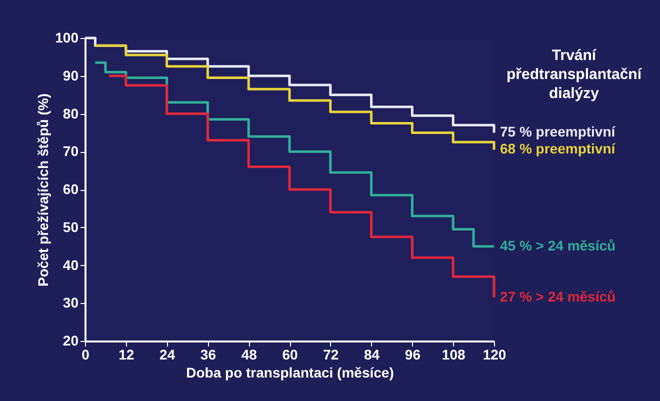 This screenshot has width=660, height=401. I want to click on x-tick-label: 48, so click(249, 354).